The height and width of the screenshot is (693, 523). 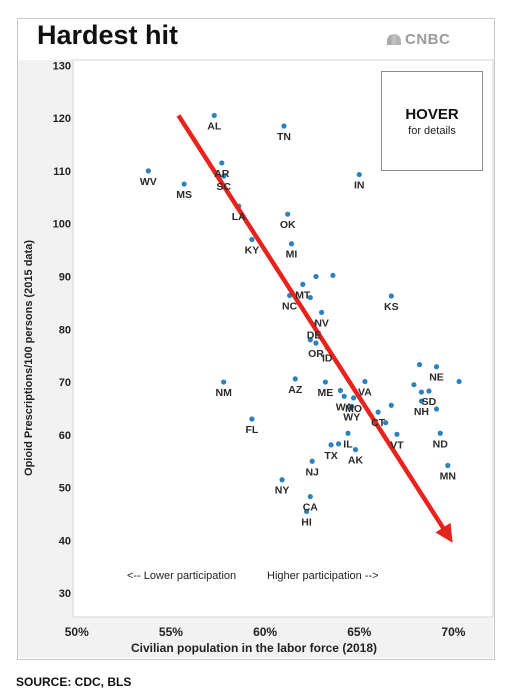 What do you see at coordinates (292, 255) in the screenshot?
I see `point-label: MI` at bounding box center [292, 255].